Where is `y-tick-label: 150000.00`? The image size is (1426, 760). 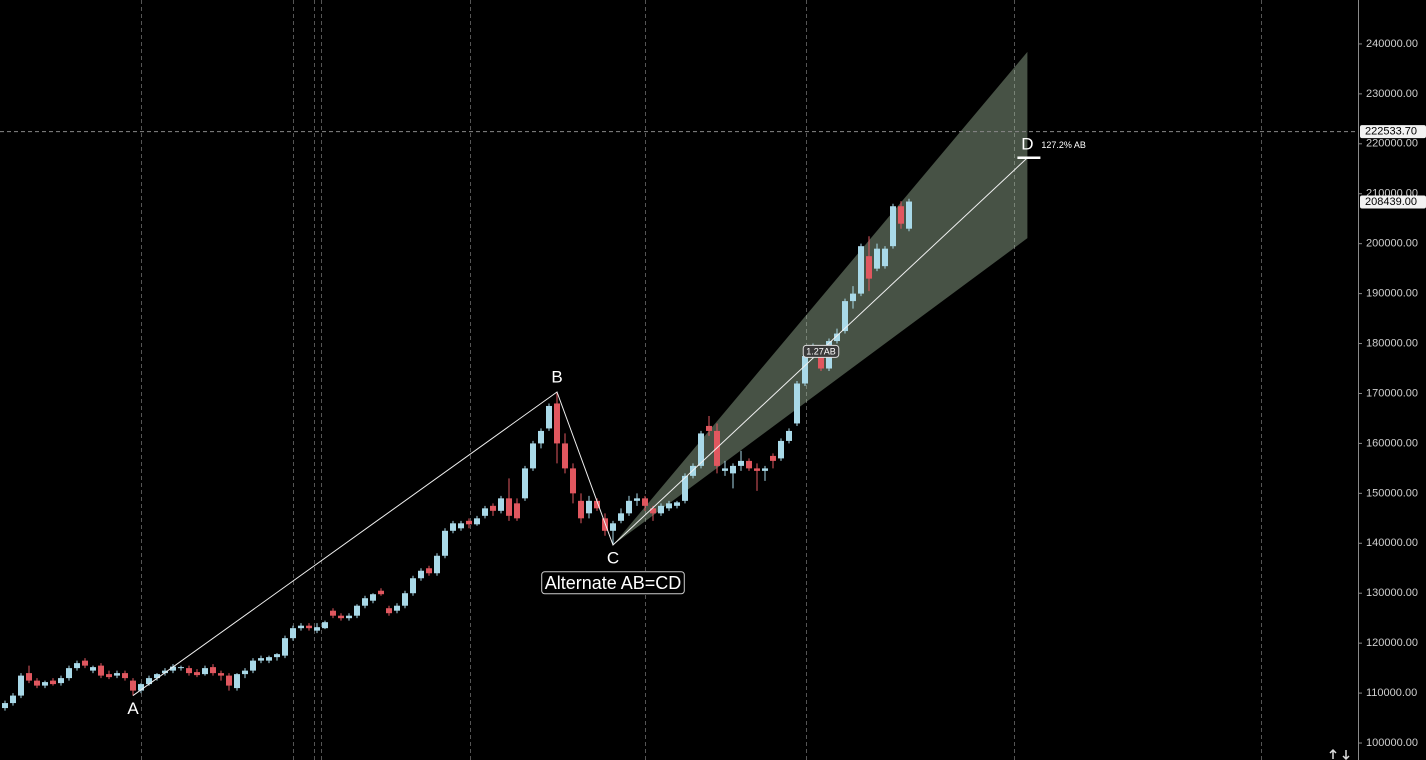
y-tick-label: 150000.00 is located at coordinates (1392, 493).